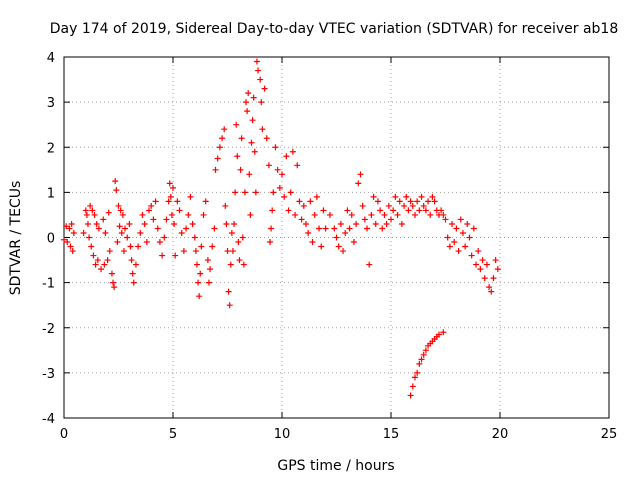 The width and height of the screenshot is (640, 480). I want to click on y-tick-label: -3, so click(48, 374).